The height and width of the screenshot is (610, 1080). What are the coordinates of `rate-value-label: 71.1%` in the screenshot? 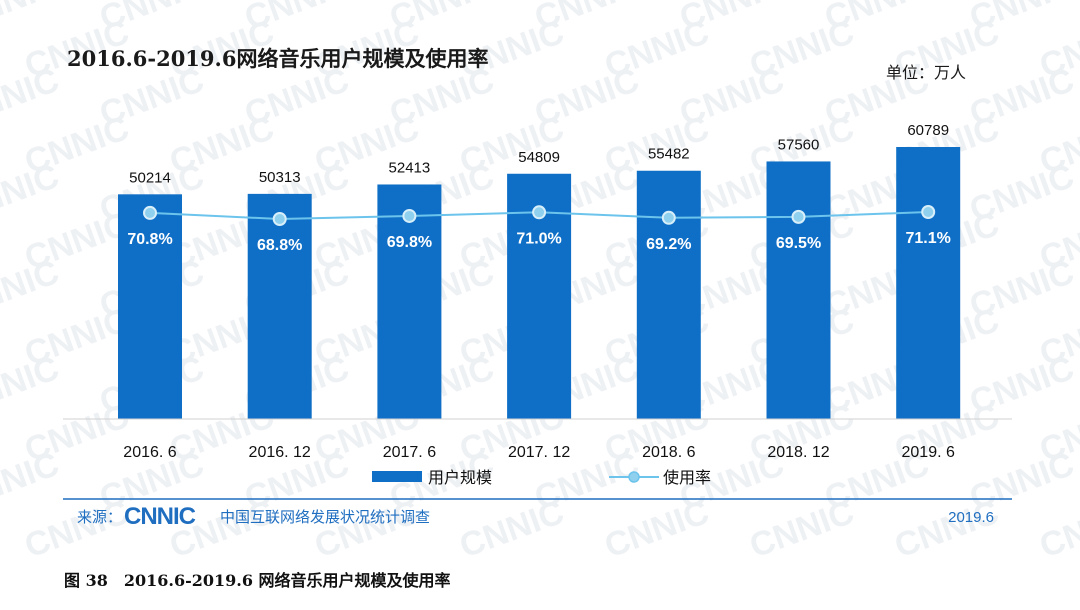 It's located at (928, 238).